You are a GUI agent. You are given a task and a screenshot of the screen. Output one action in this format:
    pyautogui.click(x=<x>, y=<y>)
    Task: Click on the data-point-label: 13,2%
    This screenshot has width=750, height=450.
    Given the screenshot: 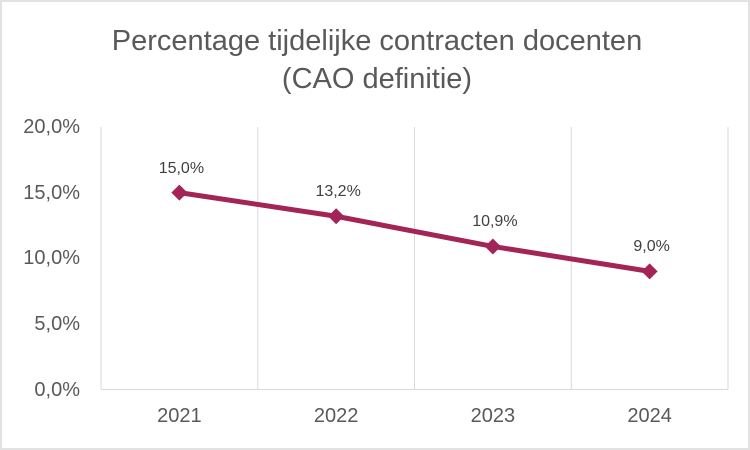 What is the action you would take?
    pyautogui.click(x=338, y=192)
    